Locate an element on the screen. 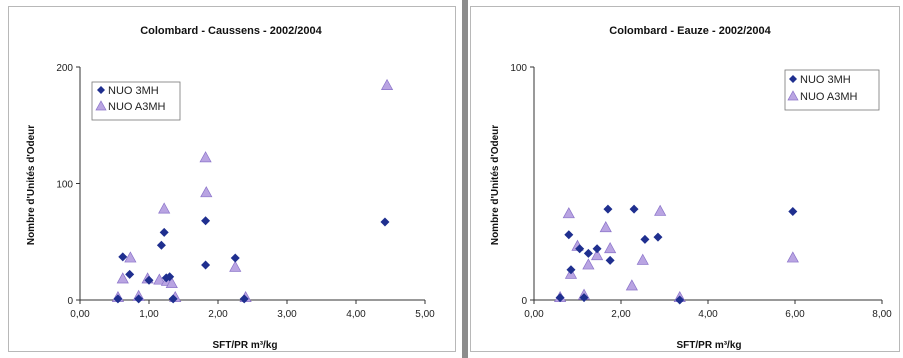 The height and width of the screenshot is (358, 903). chart-title: Colombard - Caussens - 2002/2004 is located at coordinates (231, 31).